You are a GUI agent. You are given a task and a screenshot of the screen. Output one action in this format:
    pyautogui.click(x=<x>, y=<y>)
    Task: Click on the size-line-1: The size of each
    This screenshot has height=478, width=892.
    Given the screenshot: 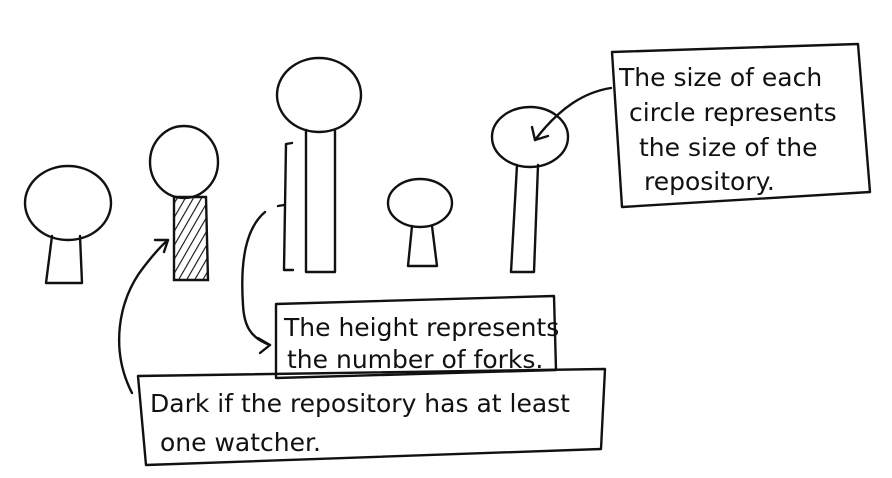 What is the action you would take?
    pyautogui.click(x=720, y=77)
    